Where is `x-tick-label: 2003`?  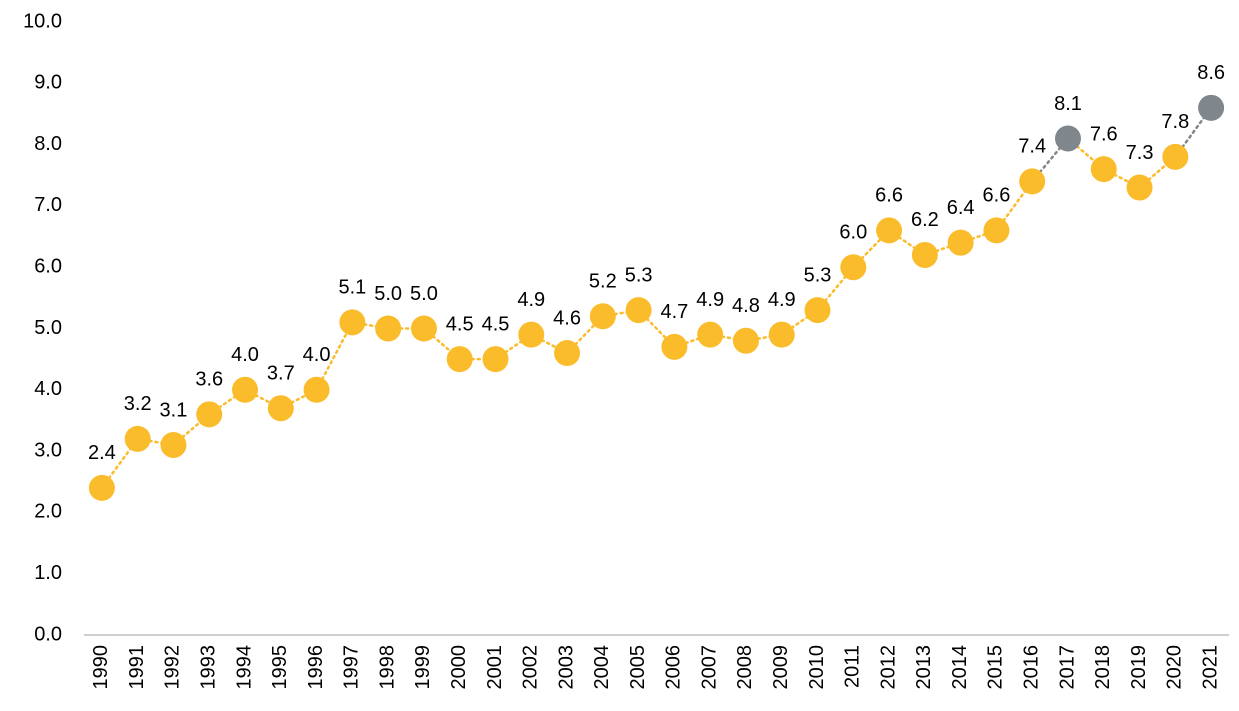
x-tick-label: 2003 is located at coordinates (566, 667).